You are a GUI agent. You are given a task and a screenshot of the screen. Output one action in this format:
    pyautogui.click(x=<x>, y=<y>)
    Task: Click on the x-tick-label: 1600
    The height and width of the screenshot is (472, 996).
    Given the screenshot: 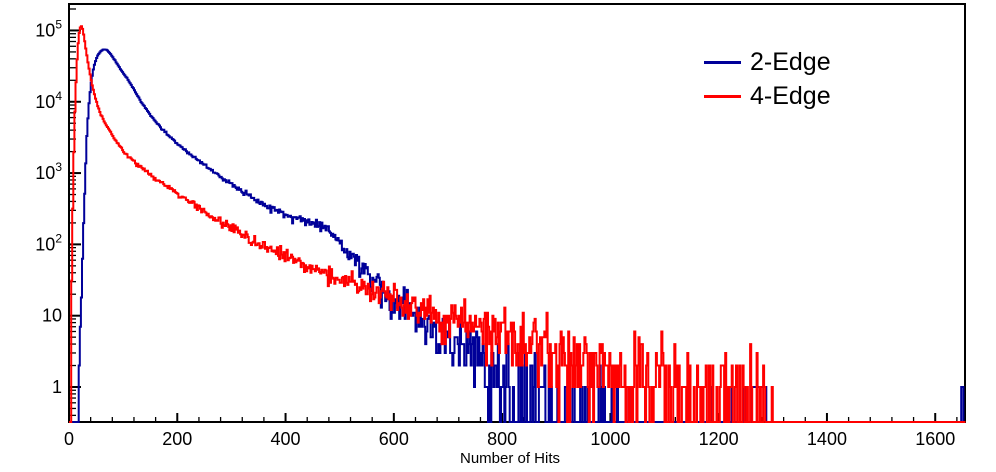 What is the action you would take?
    pyautogui.click(x=935, y=439)
    